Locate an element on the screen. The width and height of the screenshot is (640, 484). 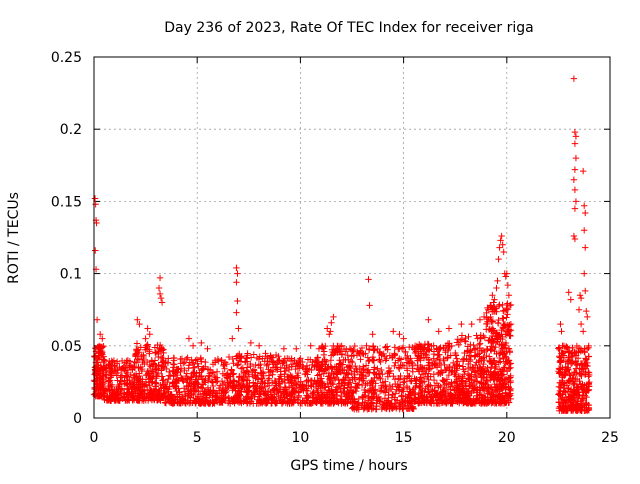
y-axis-label: ROTI / TECUs is located at coordinates (14, 238).